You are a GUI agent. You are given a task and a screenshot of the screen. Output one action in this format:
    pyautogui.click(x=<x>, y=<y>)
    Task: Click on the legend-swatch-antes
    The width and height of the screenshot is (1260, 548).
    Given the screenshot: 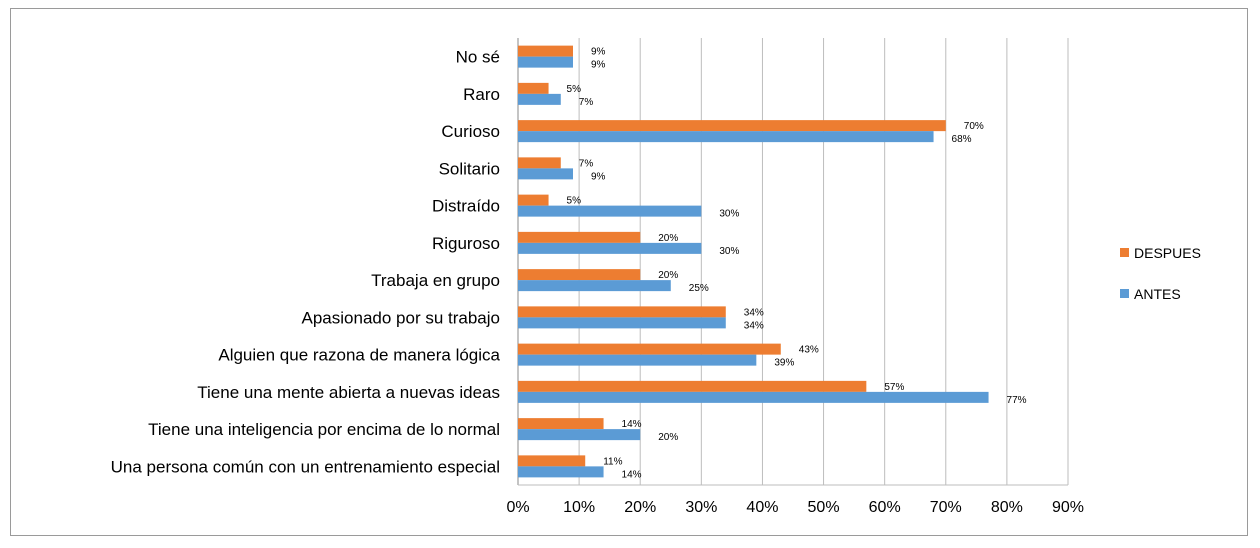 What is the action you would take?
    pyautogui.click(x=1124, y=293)
    